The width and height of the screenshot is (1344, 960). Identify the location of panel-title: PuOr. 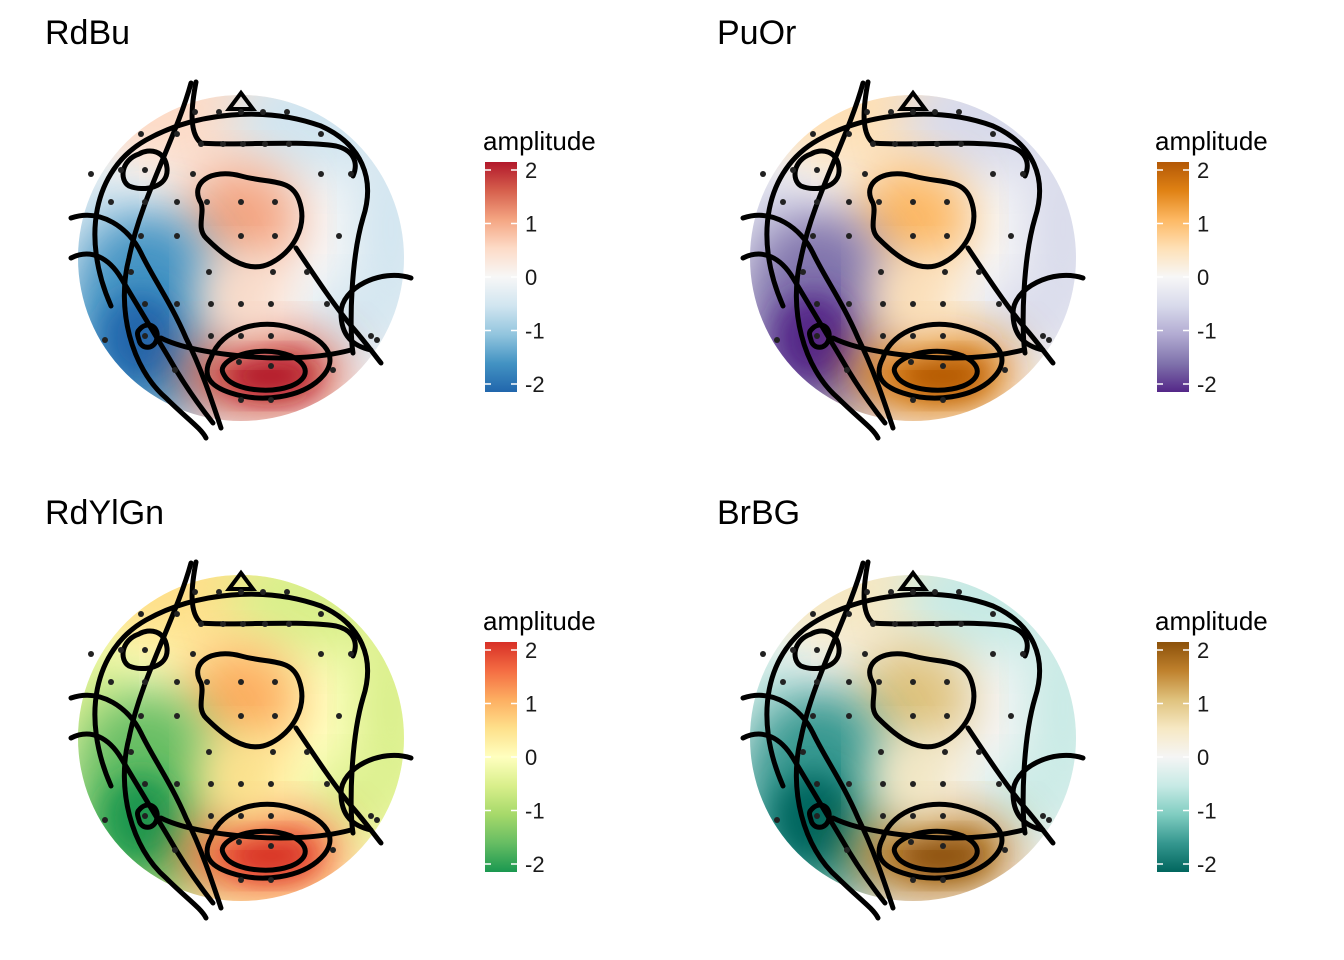
(756, 33).